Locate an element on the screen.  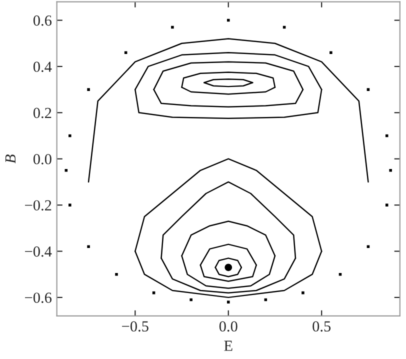
x-tick-label: 0.5 is located at coordinates (321, 326).